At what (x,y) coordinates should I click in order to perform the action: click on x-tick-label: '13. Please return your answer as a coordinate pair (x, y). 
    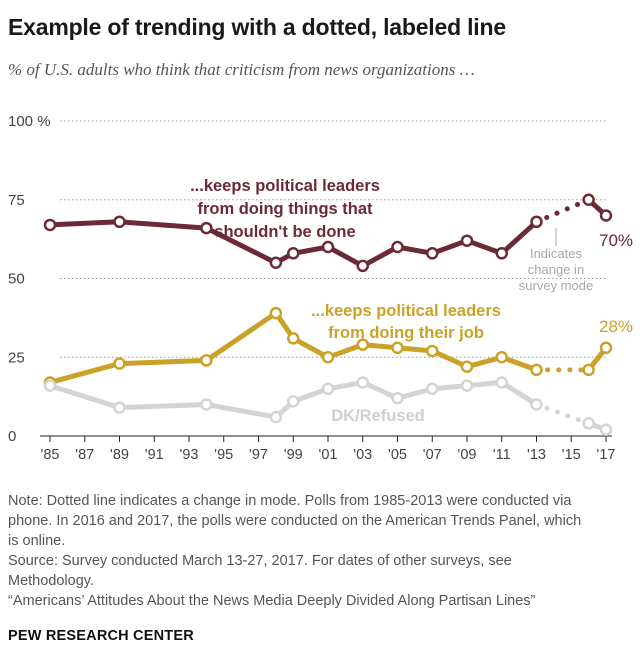
    Looking at the image, I should click on (536, 455).